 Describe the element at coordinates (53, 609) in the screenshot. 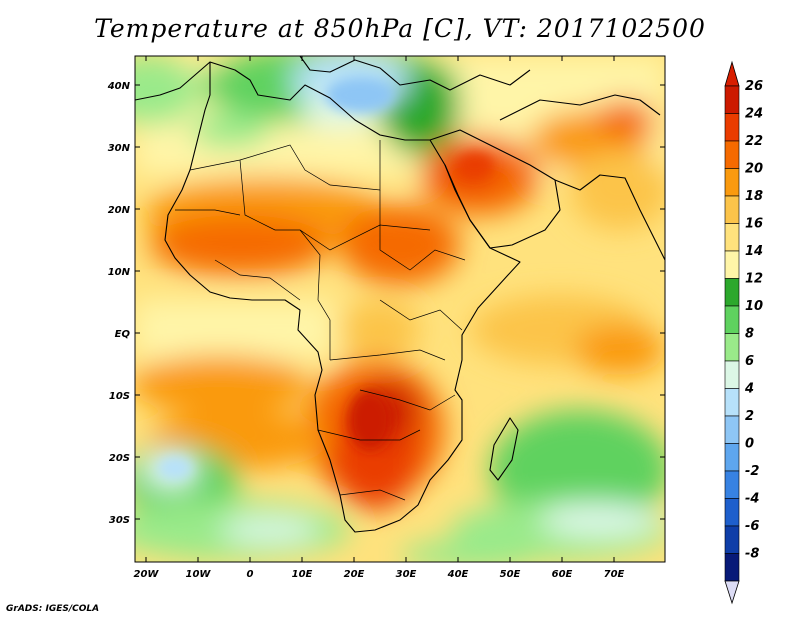

I see `grads-credit: GrADS: IGES/COLA` at that location.